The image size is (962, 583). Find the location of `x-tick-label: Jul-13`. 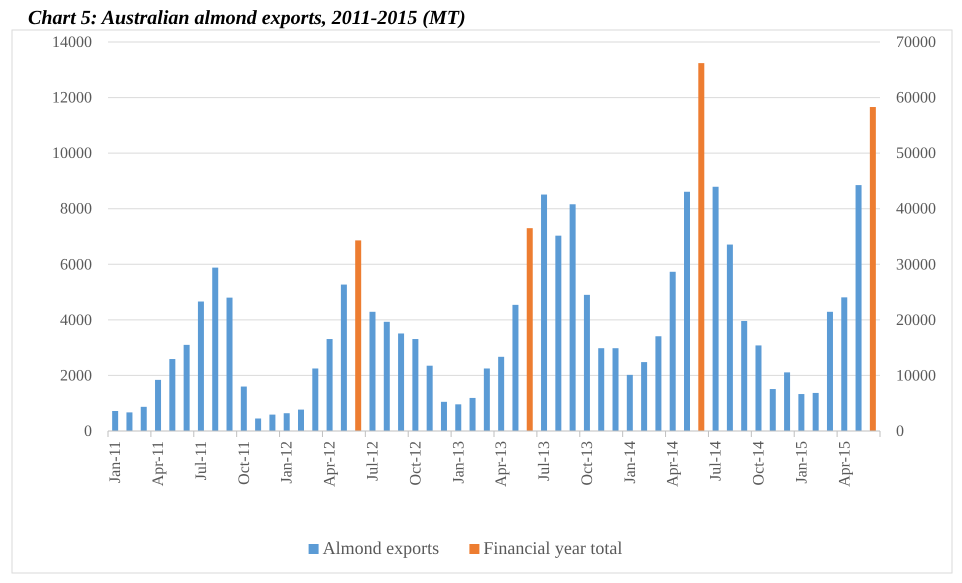

x-tick-label: Jul-13 is located at coordinates (545, 461).